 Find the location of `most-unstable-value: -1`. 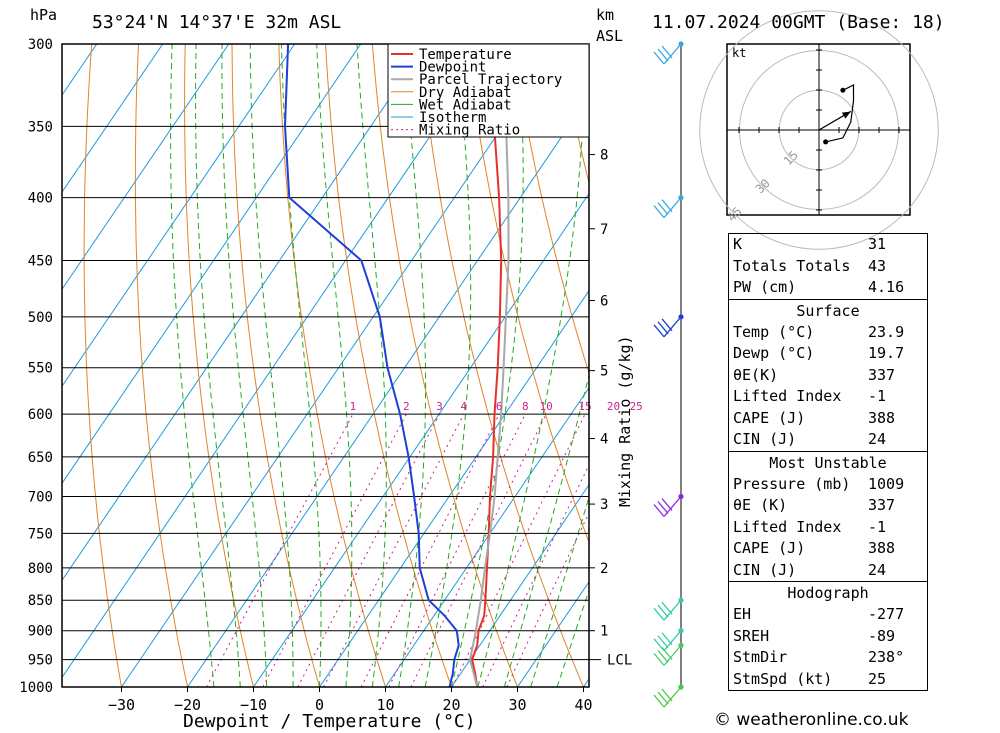

most-unstable-value: -1 is located at coordinates (877, 526).